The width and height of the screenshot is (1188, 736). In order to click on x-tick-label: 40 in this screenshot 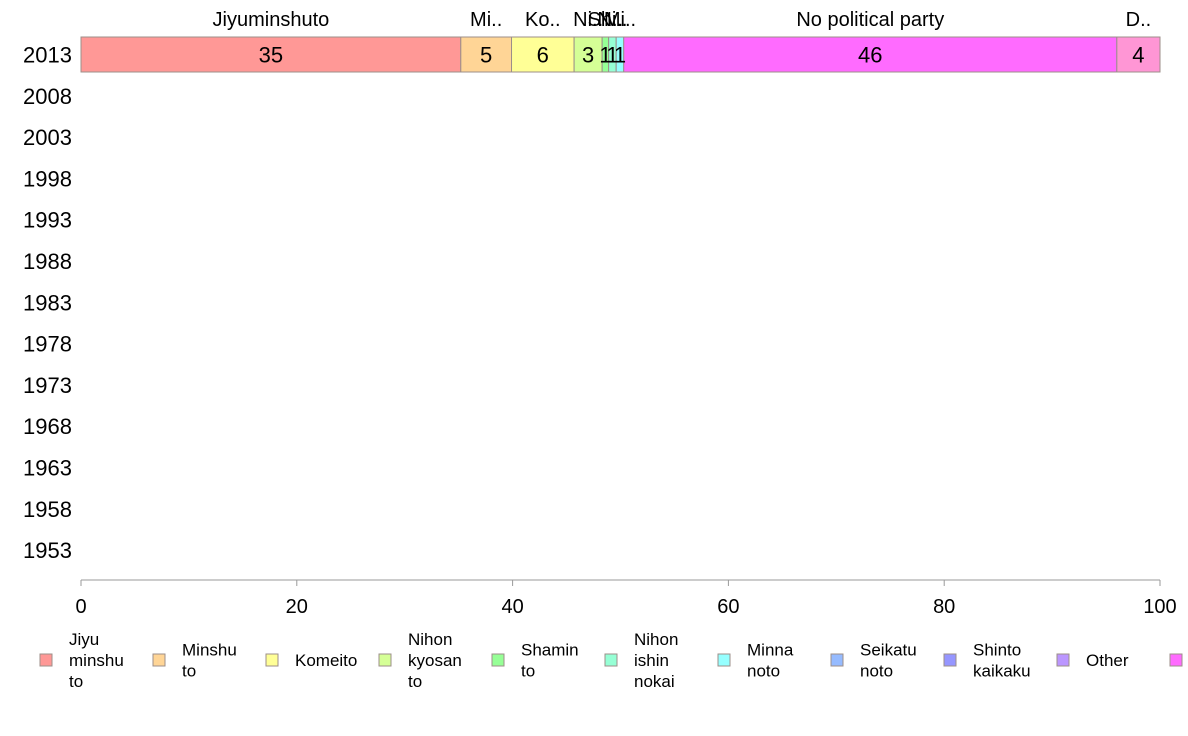, I will do `click(512, 607)`.